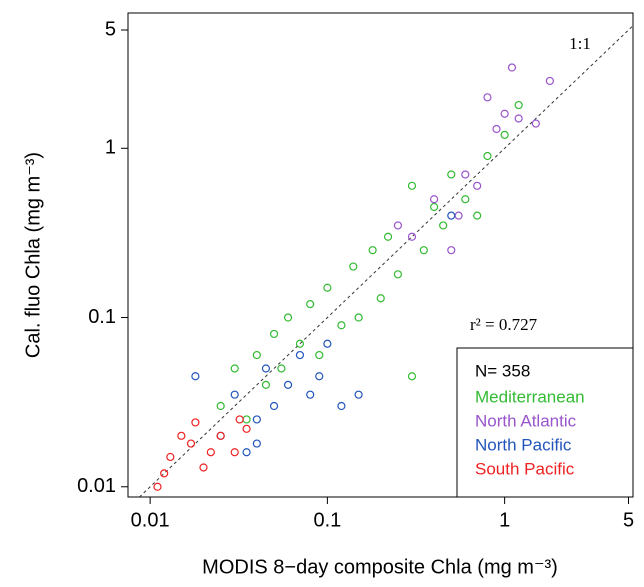  I want to click on y-tick-label: 0.01, so click(96, 486).